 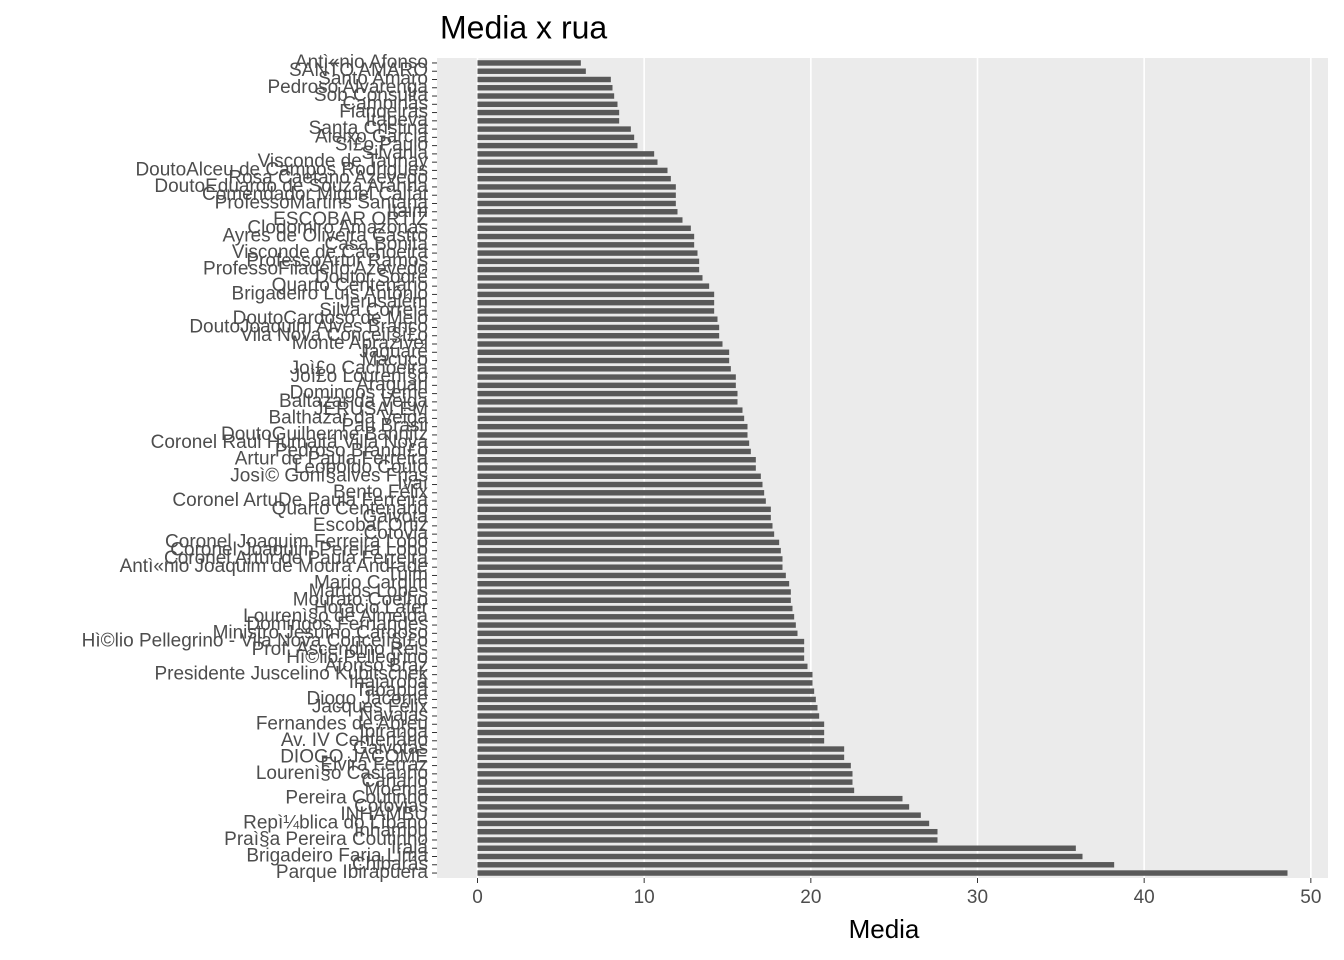 What do you see at coordinates (342, 723) in the screenshot?
I see `y-tick-label: Fernandes de Abreu` at bounding box center [342, 723].